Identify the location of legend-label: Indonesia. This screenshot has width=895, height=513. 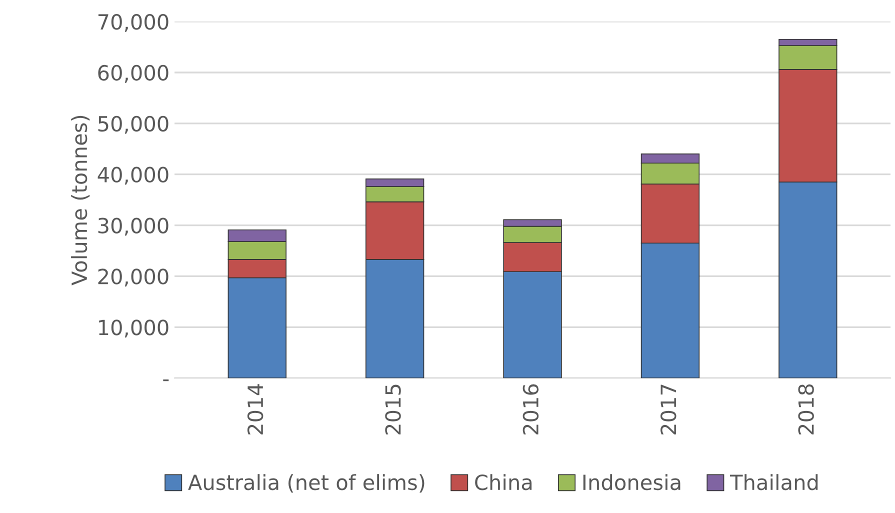
(631, 482).